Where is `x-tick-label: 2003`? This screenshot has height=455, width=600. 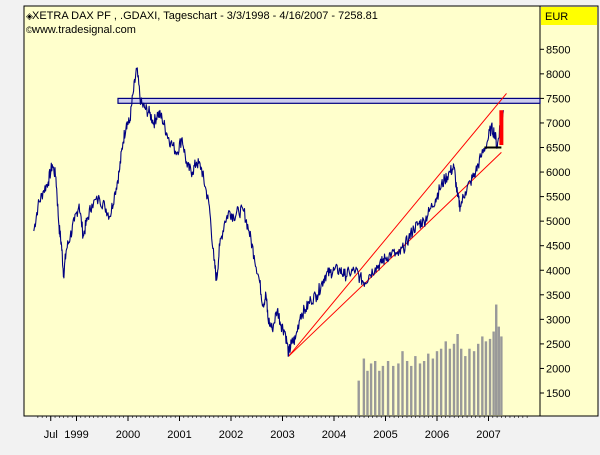
x-tick-label: 2003 is located at coordinates (282, 435).